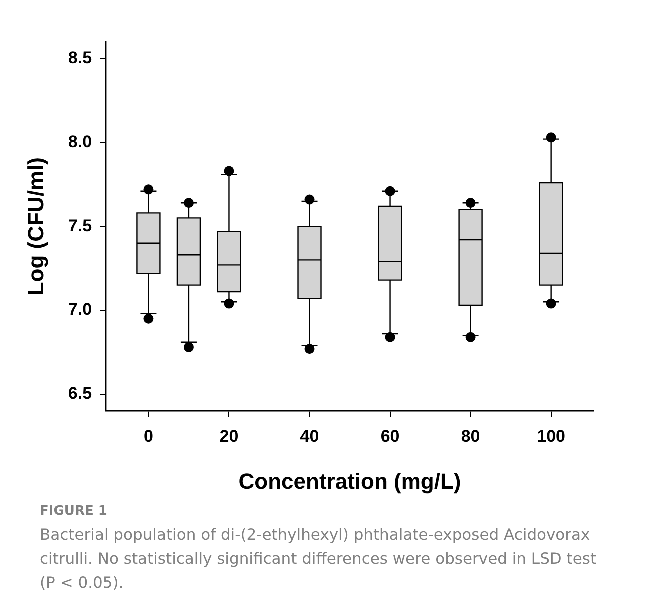 Image resolution: width=646 pixels, height=607 pixels. Describe the element at coordinates (80, 226) in the screenshot. I see `y-tick-label: 7.5` at that location.